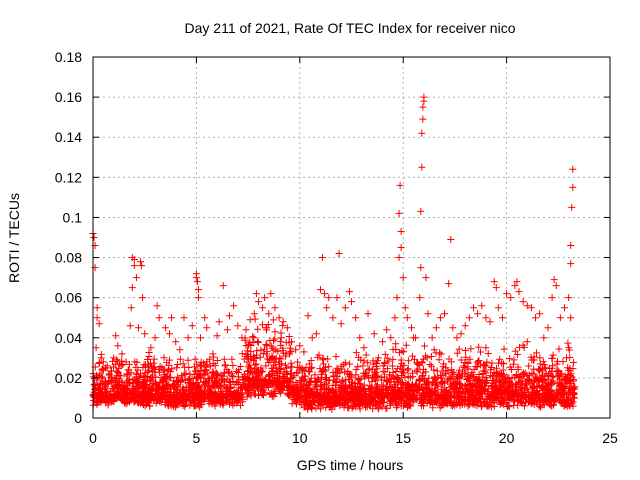  What do you see at coordinates (78, 418) in the screenshot?
I see `y-tick-label: 0` at bounding box center [78, 418].